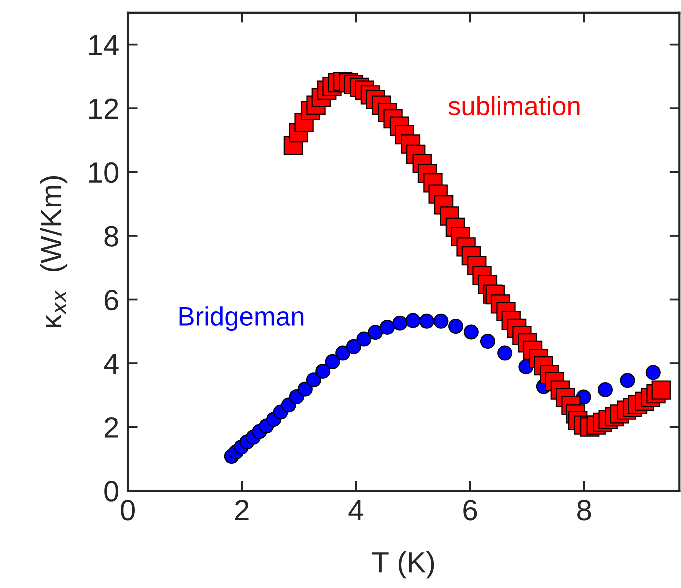 This screenshot has height=588, width=681. I want to click on x-axis-title: T (K), so click(403, 565).